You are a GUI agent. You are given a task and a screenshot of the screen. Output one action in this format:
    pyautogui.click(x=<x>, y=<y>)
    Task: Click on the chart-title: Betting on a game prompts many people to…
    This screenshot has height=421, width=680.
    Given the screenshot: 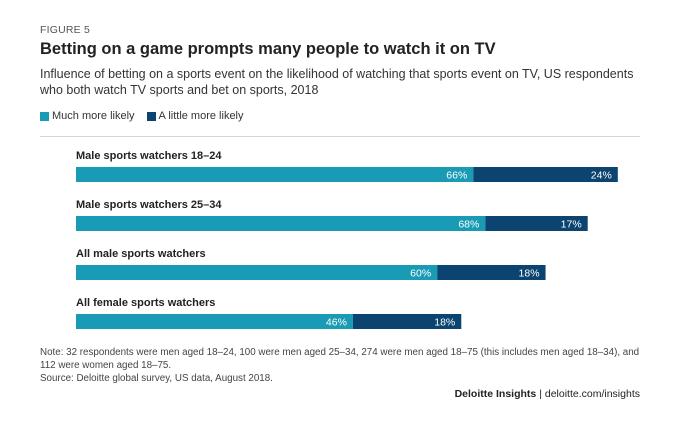 What is the action you would take?
    pyautogui.click(x=268, y=49)
    